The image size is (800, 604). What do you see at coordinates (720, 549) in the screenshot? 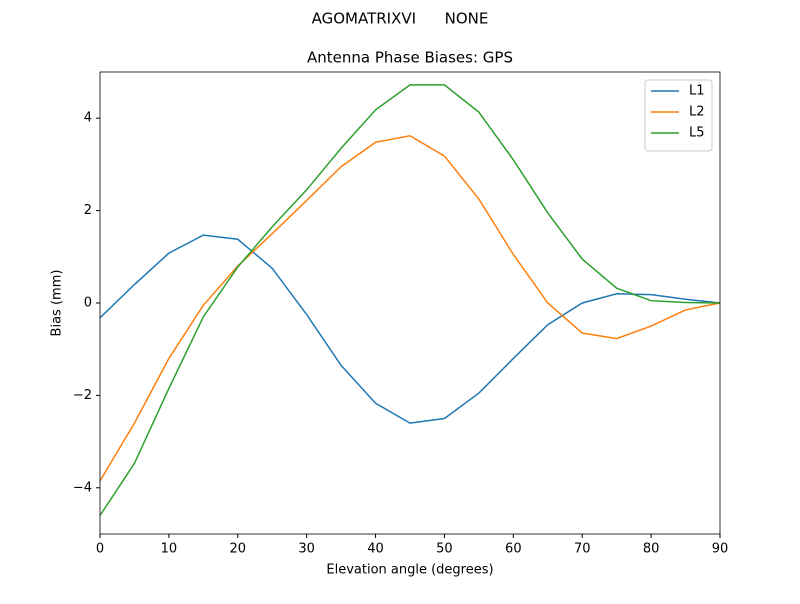
I see `x-tick-label: 90` at bounding box center [720, 549].